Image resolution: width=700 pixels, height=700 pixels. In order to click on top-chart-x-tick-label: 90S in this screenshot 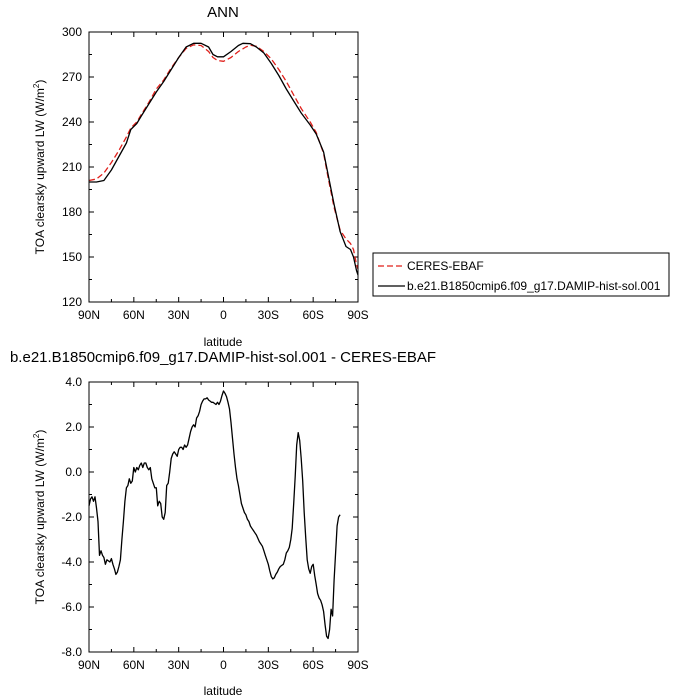, I will do `click(357, 315)`.